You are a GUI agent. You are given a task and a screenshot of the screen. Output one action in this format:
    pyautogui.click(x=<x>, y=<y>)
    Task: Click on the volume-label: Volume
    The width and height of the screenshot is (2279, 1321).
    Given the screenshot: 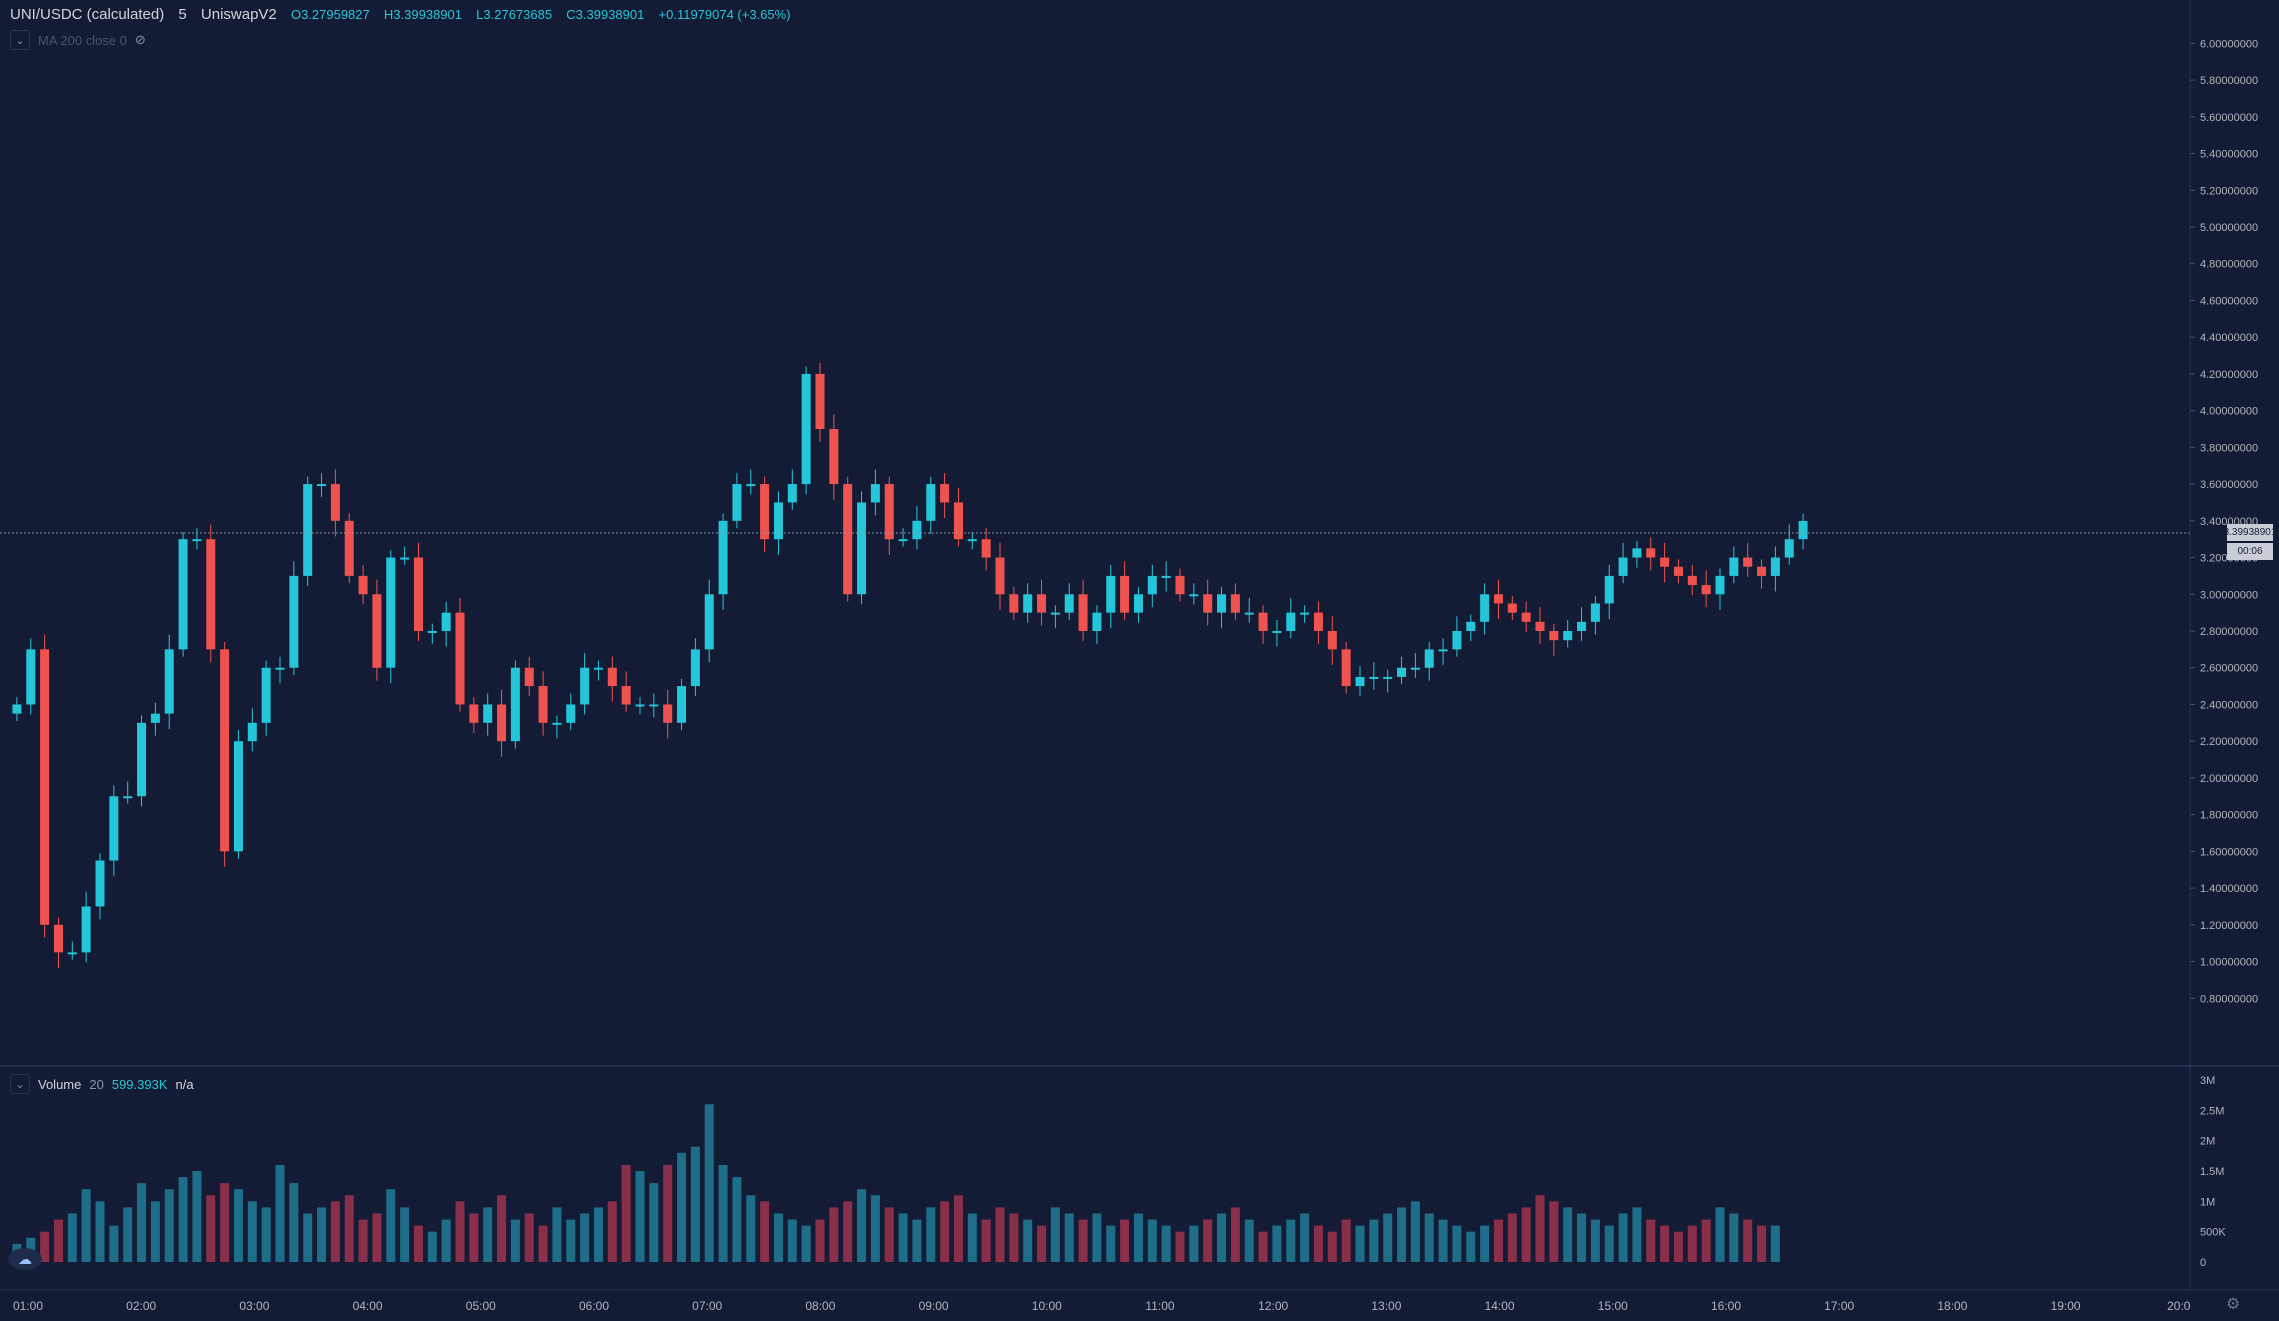 What is the action you would take?
    pyautogui.click(x=60, y=1084)
    